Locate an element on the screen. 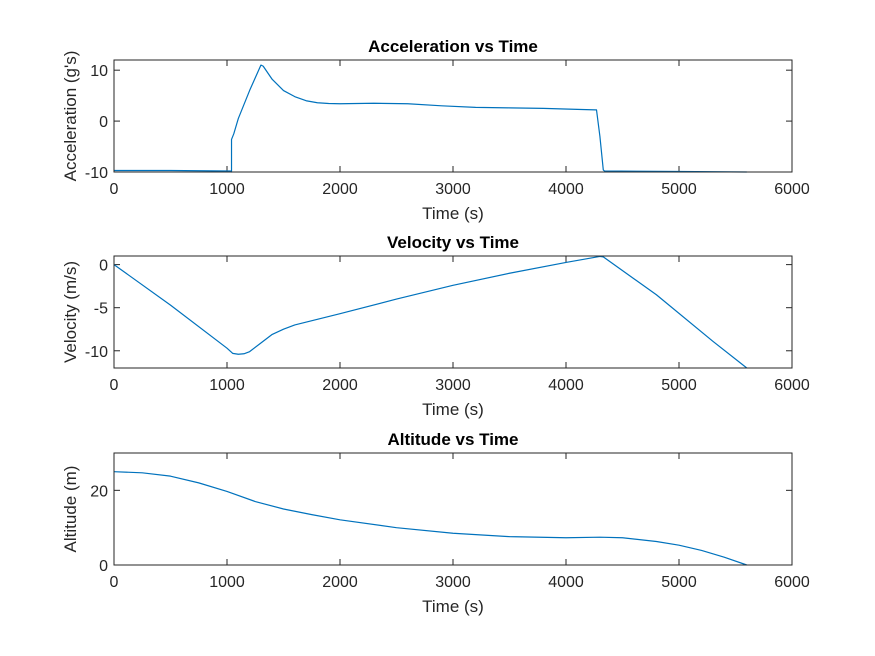  series-line-velocity is located at coordinates (430, 312).